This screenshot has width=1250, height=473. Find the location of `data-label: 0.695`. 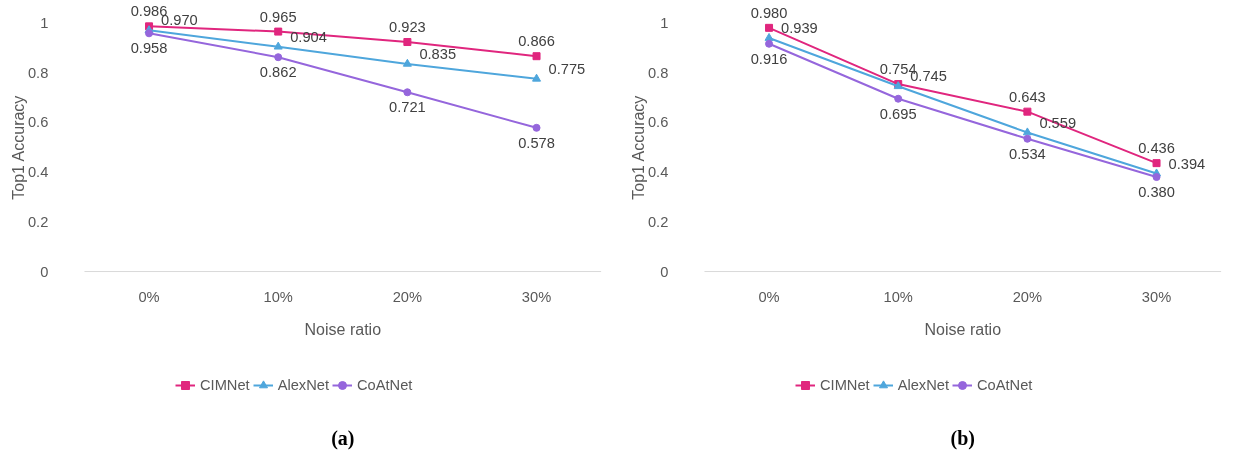

data-label: 0.695 is located at coordinates (898, 113).